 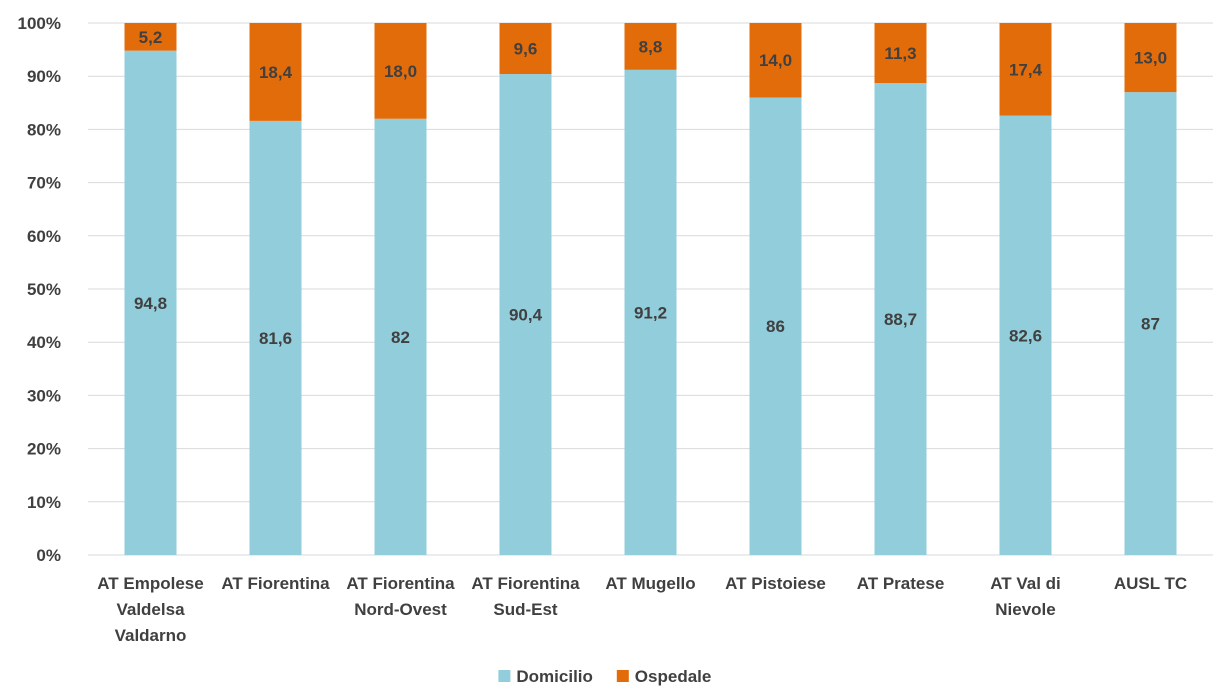 What do you see at coordinates (554, 676) in the screenshot?
I see `legend-label-domicilio: Domicilio` at bounding box center [554, 676].